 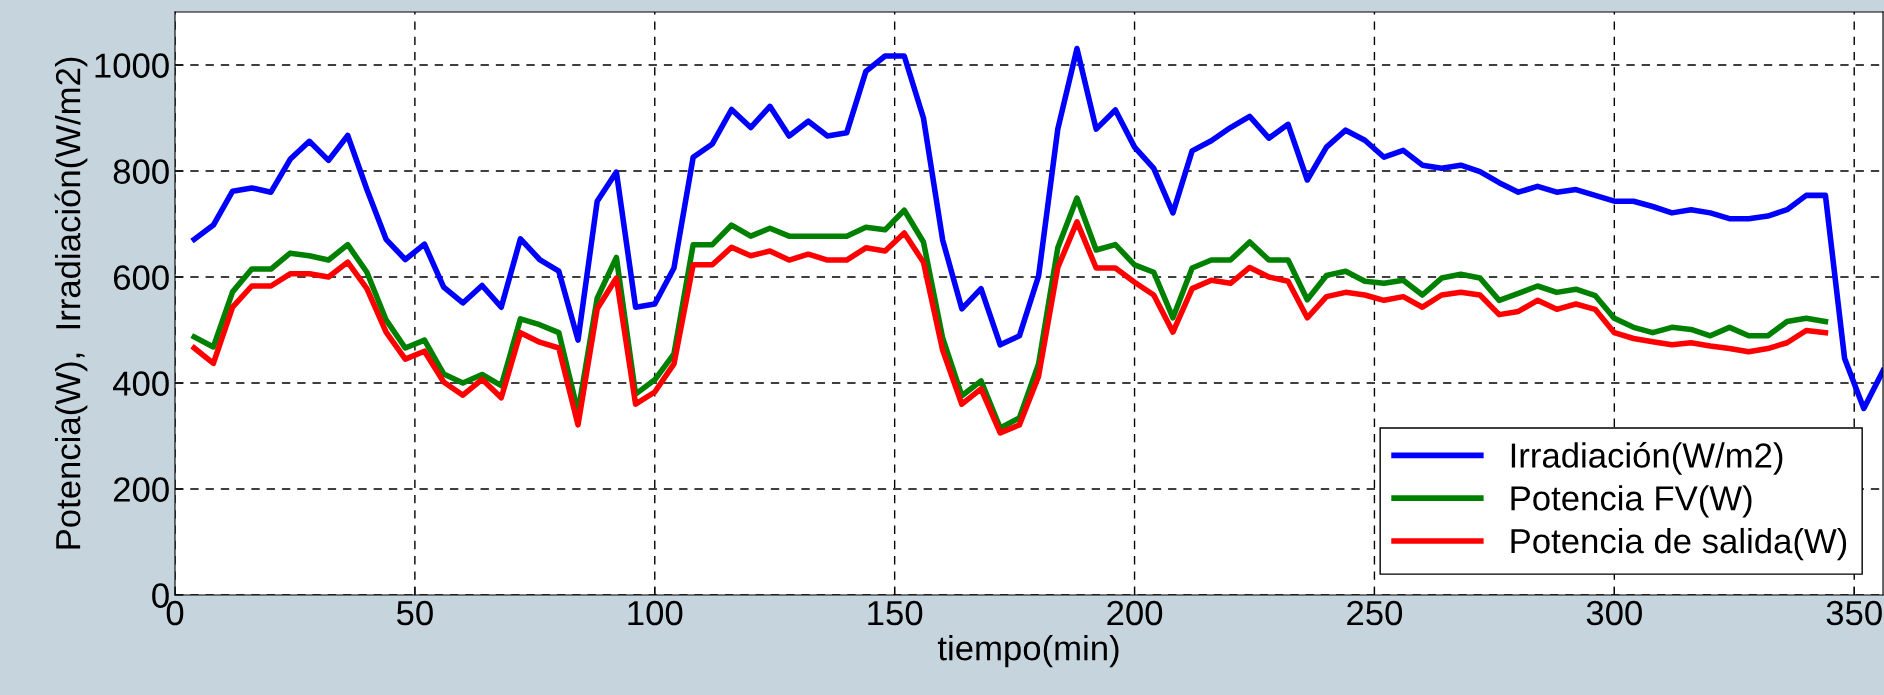 What do you see at coordinates (1375, 613) in the screenshot?
I see `x-tick-label: 250` at bounding box center [1375, 613].